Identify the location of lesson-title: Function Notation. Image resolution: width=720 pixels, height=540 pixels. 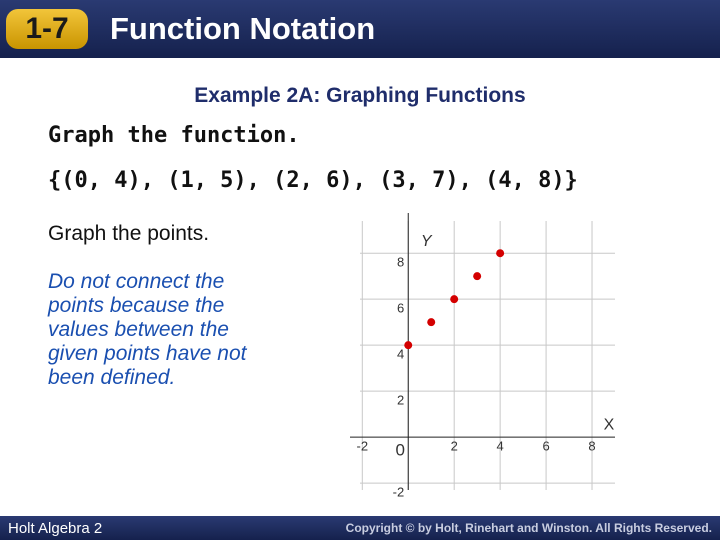
(243, 28).